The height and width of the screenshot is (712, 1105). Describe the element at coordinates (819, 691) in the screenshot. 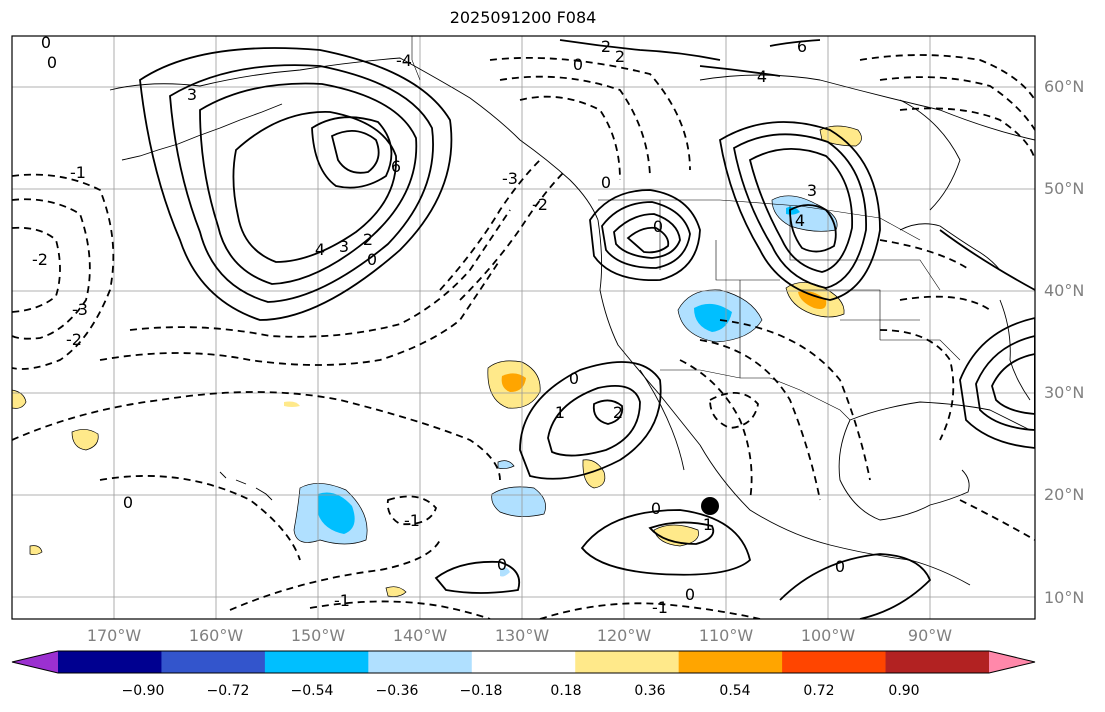

I see `colorbar-tick-label: 0.72` at that location.